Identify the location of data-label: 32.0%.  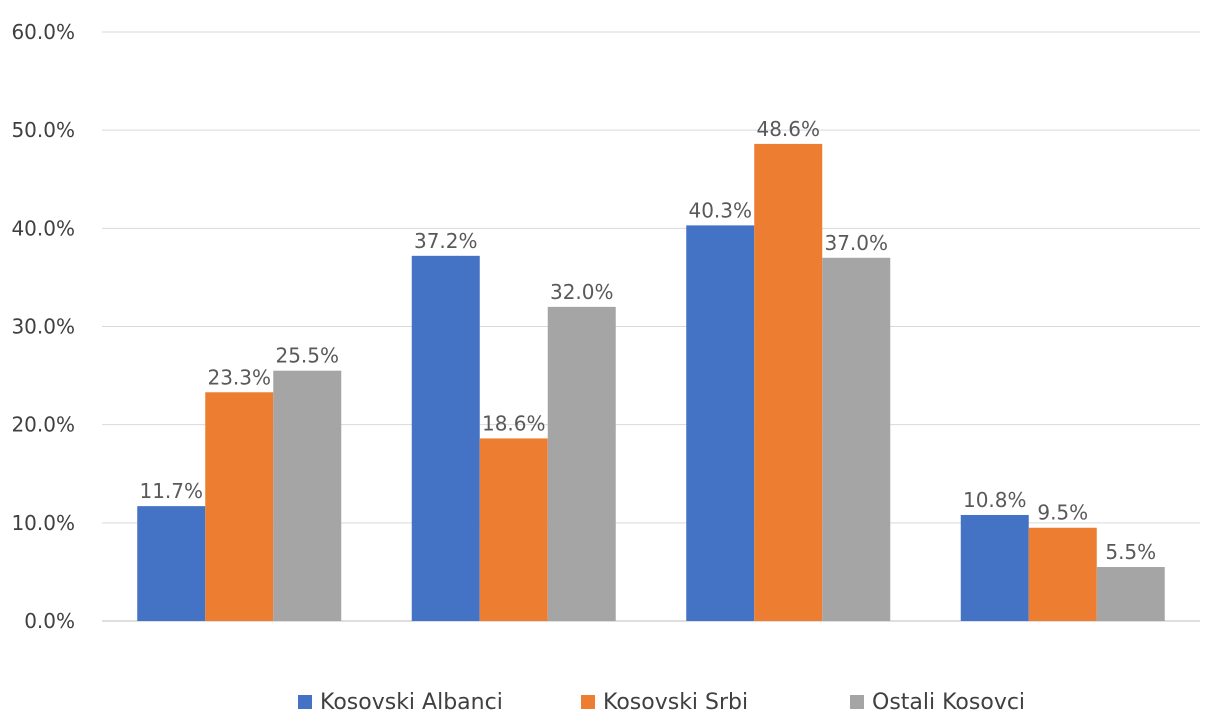
(582, 292).